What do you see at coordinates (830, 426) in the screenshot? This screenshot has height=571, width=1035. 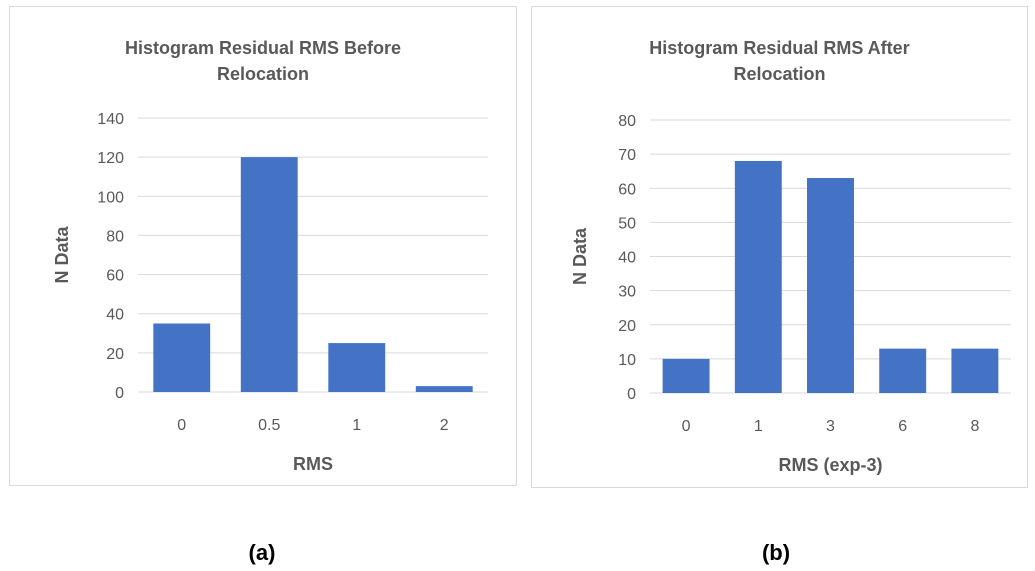 I see `x-tick-label: 3` at bounding box center [830, 426].